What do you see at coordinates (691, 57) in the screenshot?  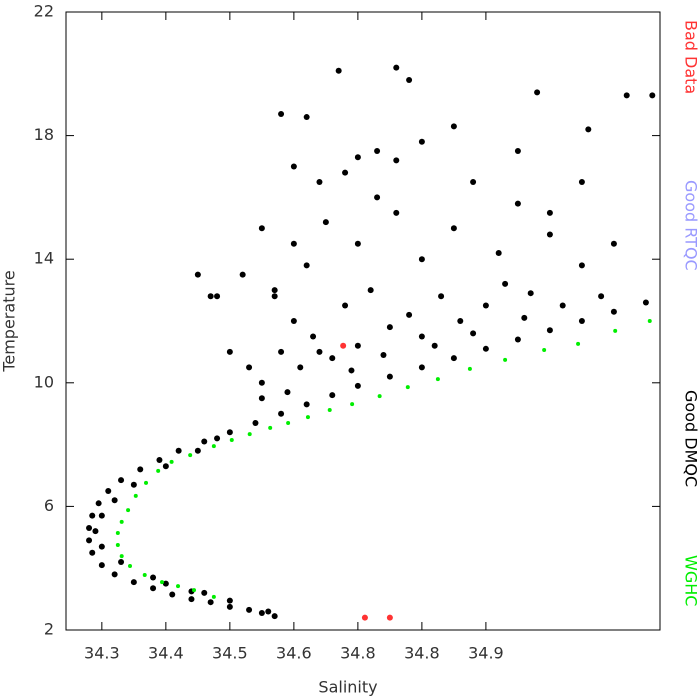 I see `legend-entry: Bad Data` at bounding box center [691, 57].